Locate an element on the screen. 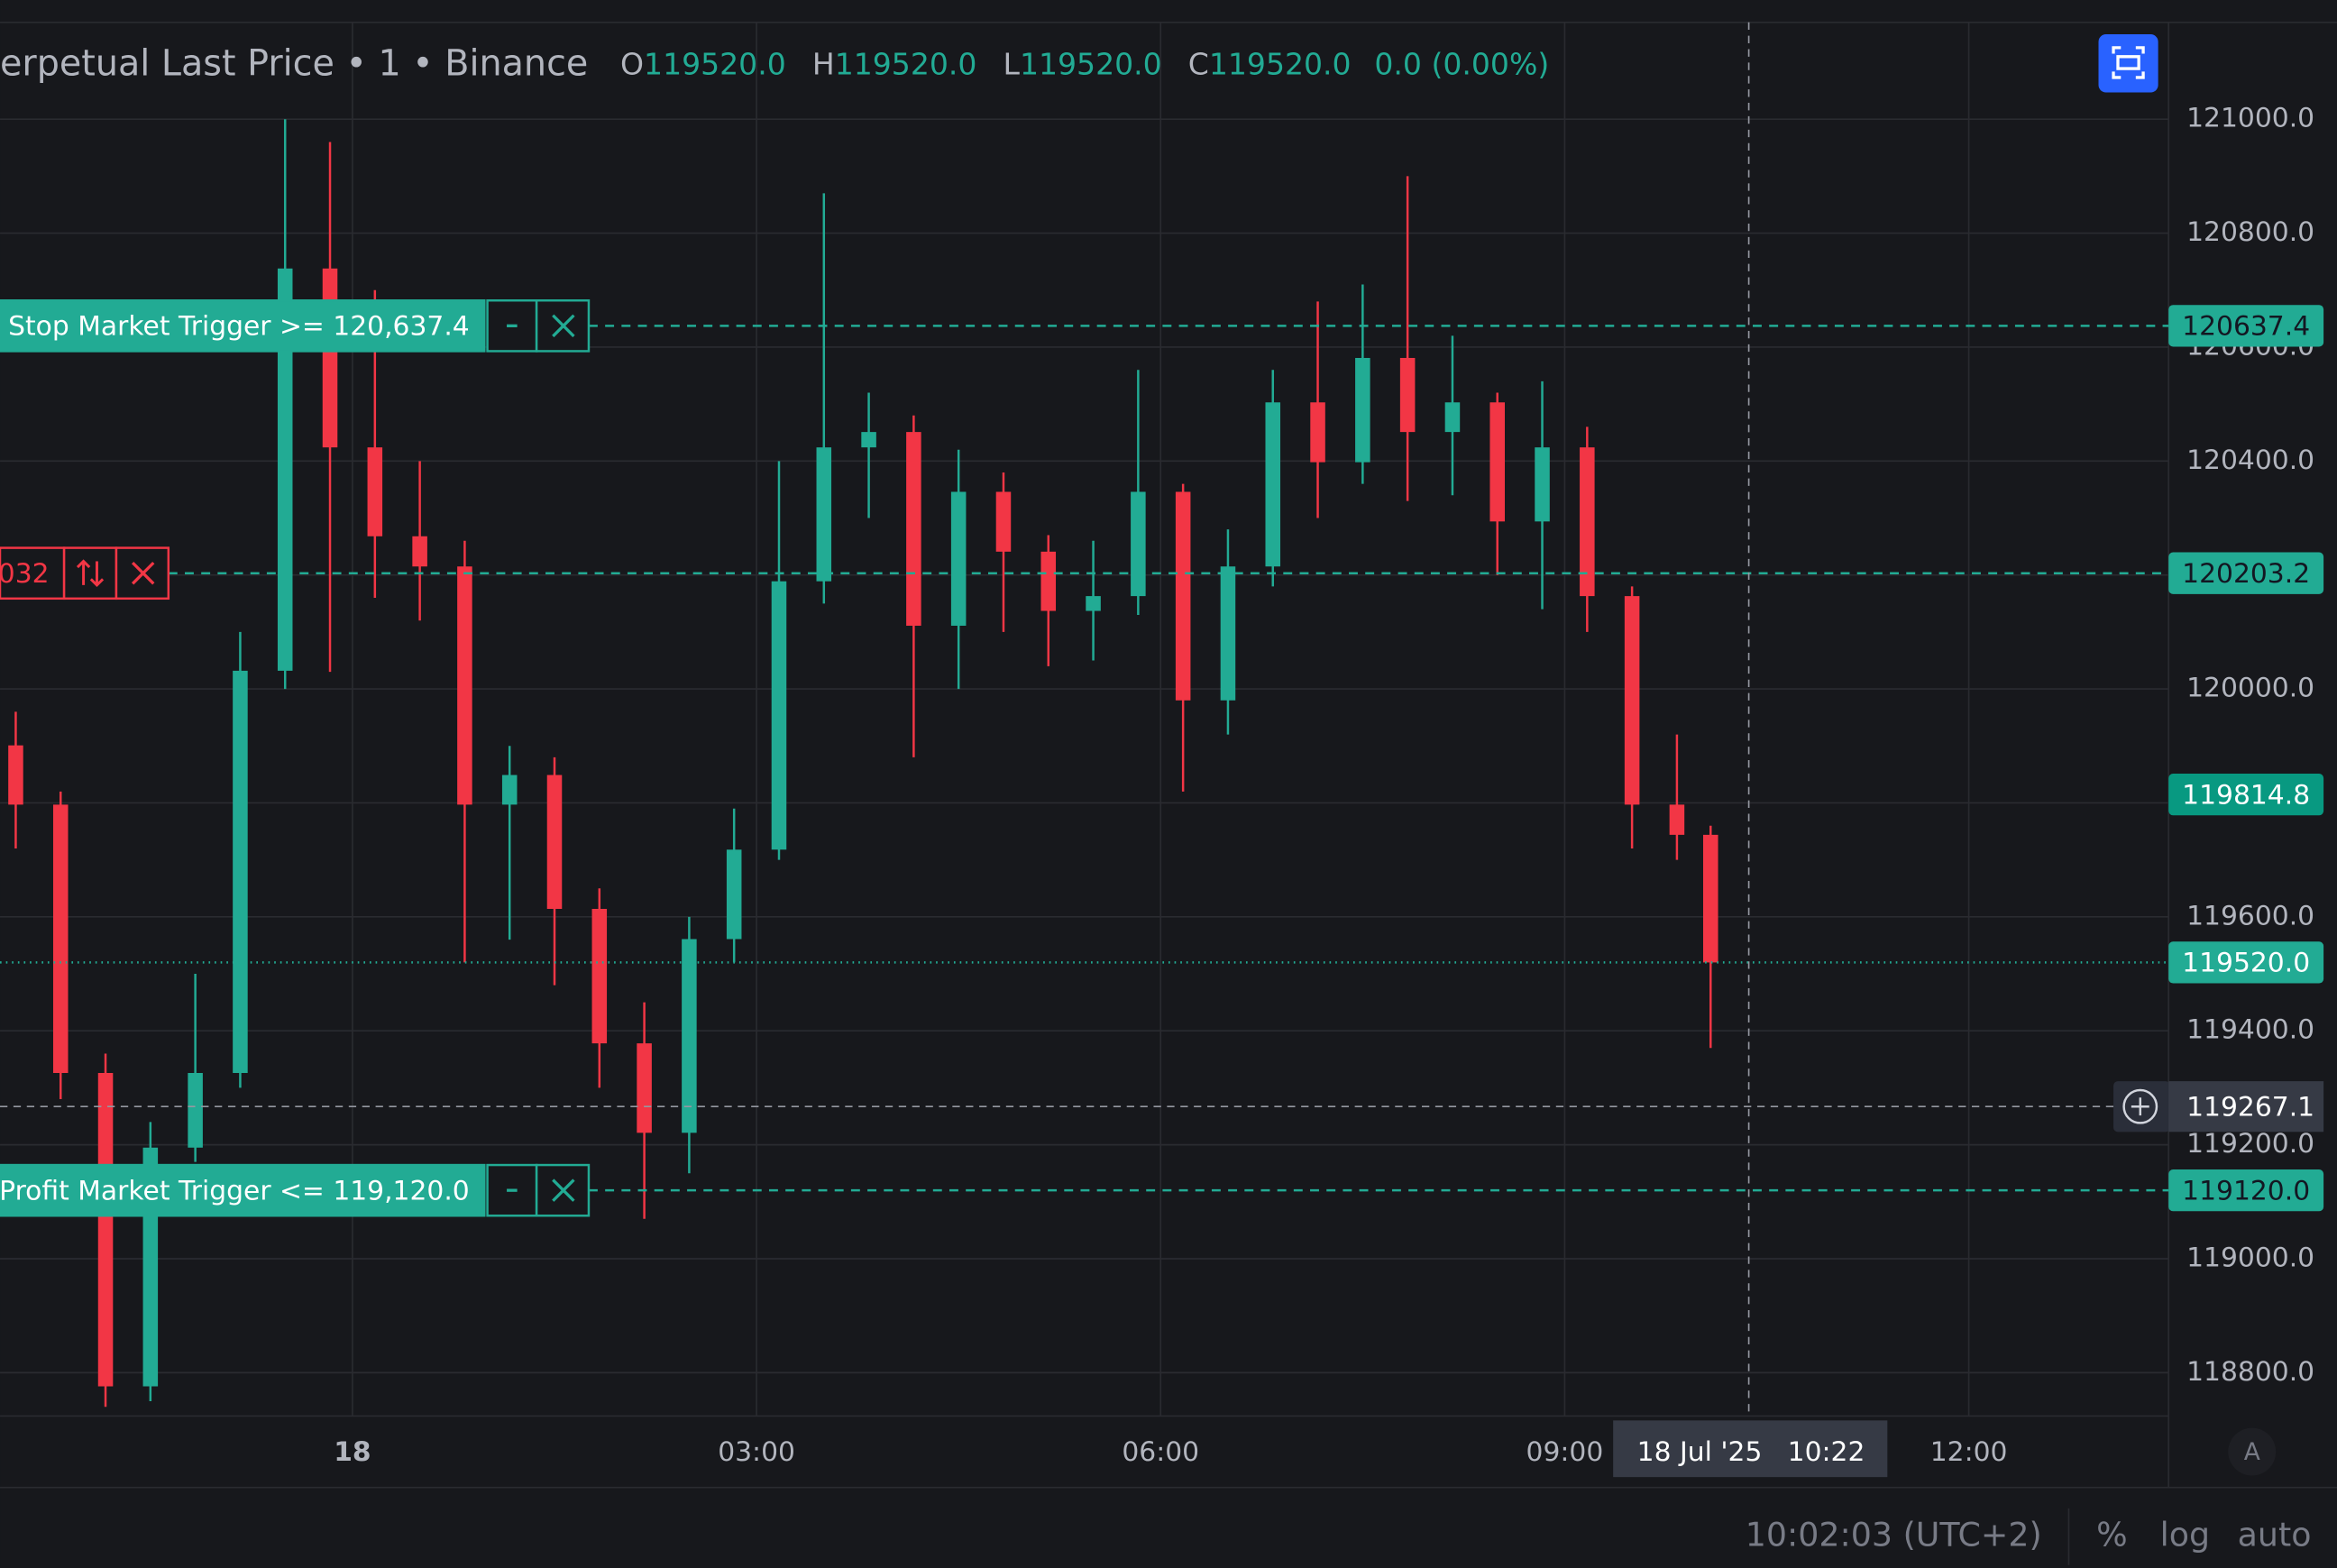 This screenshot has height=1568, width=2337. button-icon is located at coordinates (2128, 63).